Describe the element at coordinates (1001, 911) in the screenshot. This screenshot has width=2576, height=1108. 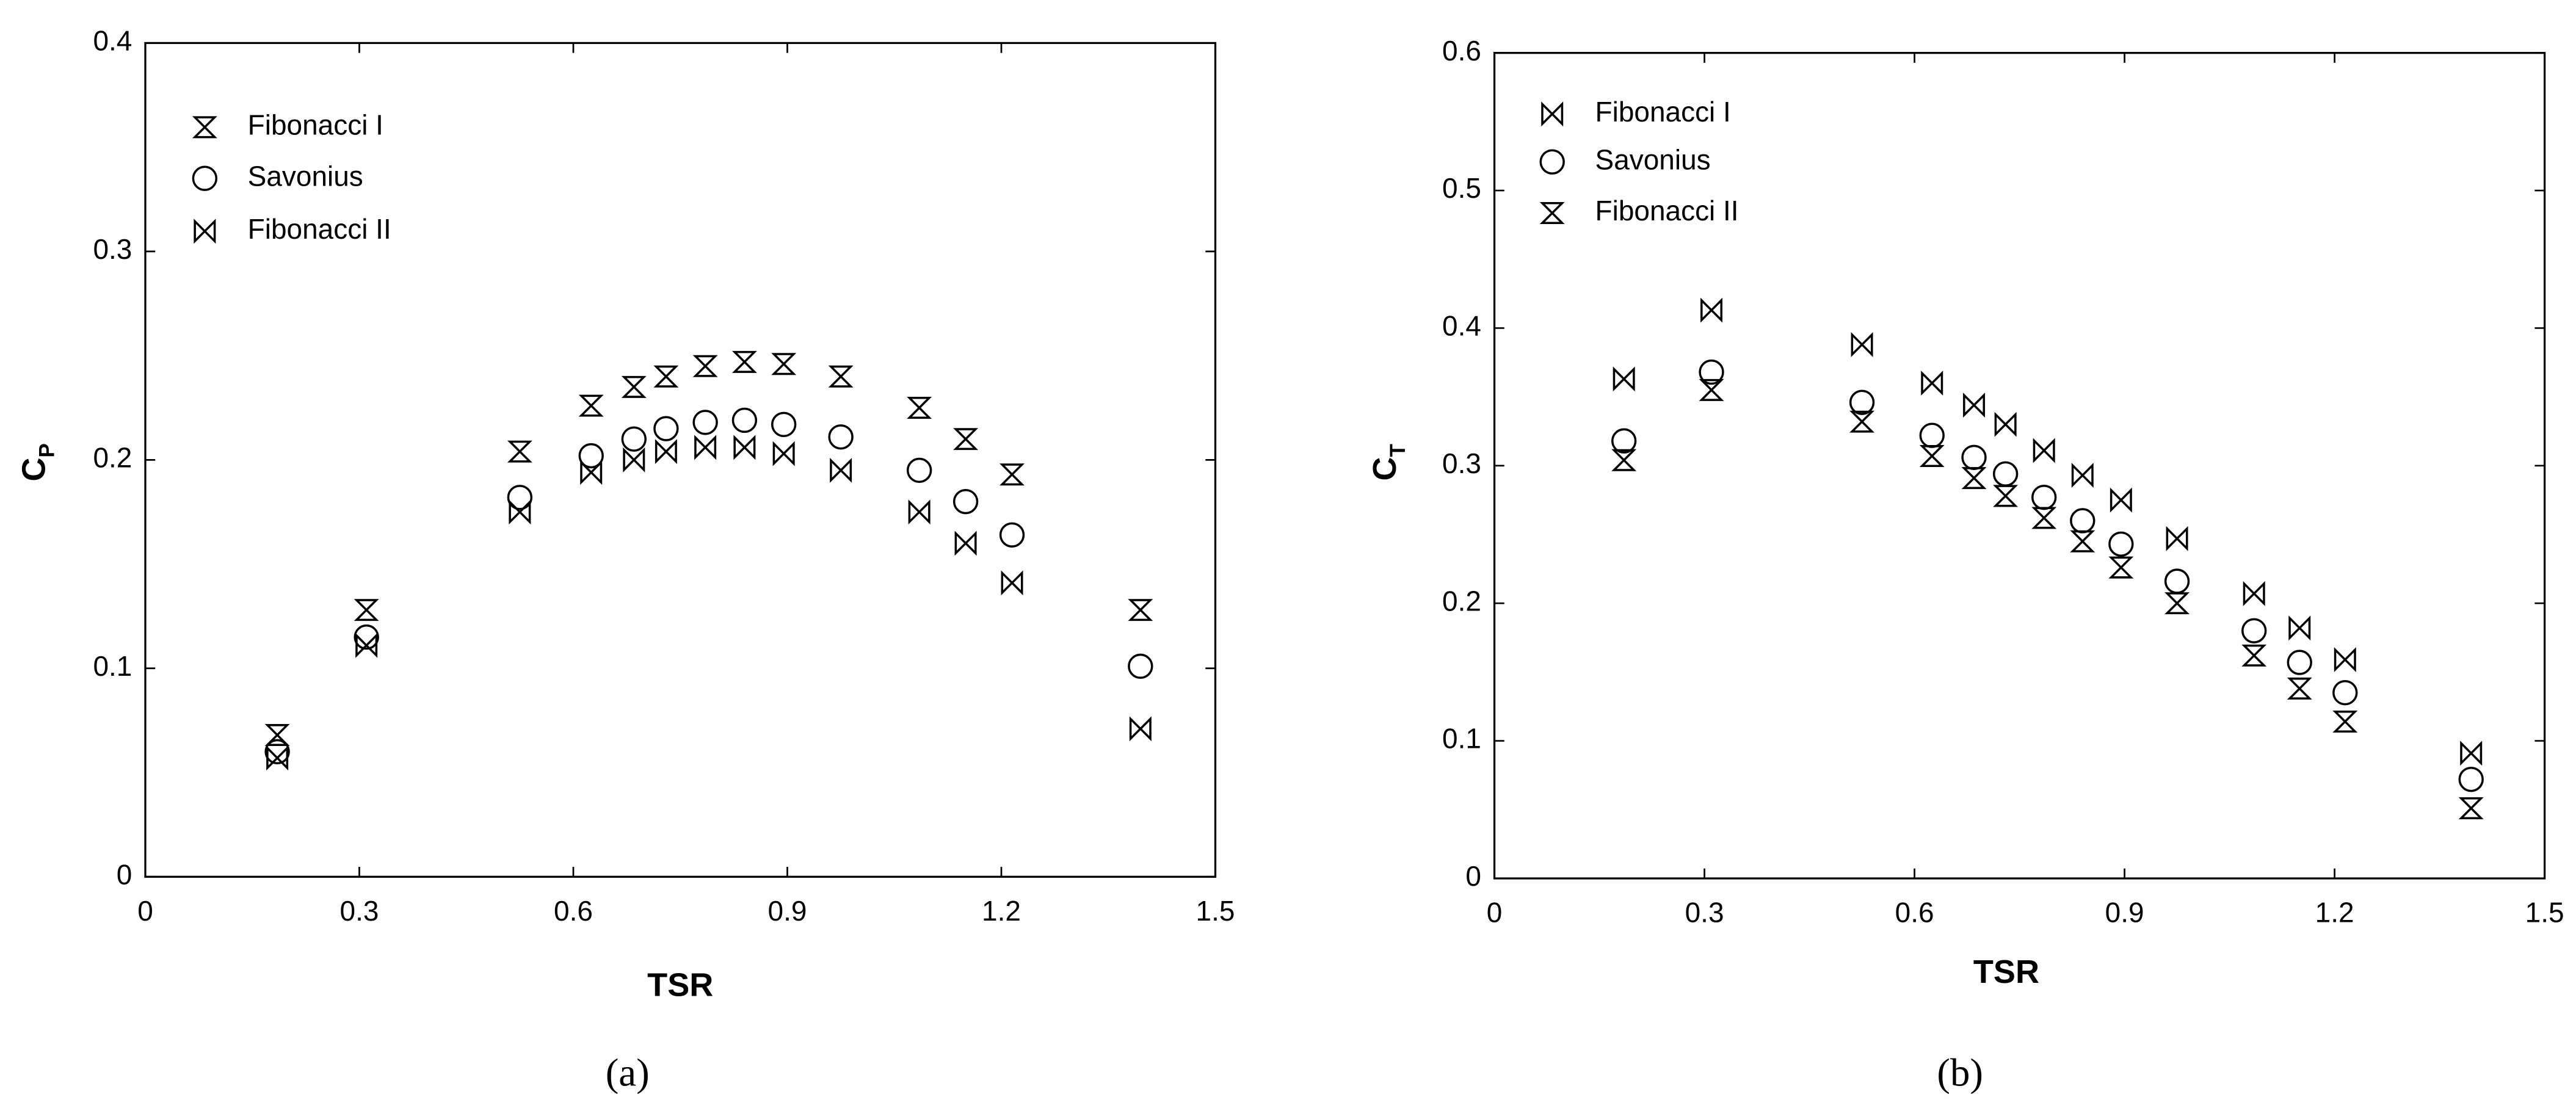
I see `x-tick-label: 1.2` at that location.